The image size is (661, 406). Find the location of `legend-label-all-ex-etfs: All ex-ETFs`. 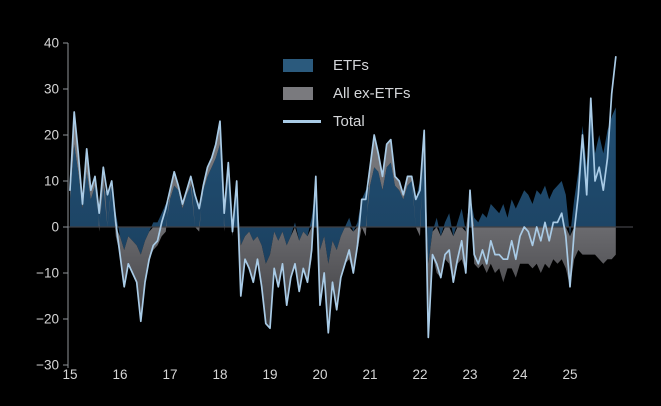

legend-label-all-ex-etfs: All ex-ETFs is located at coordinates (372, 93).